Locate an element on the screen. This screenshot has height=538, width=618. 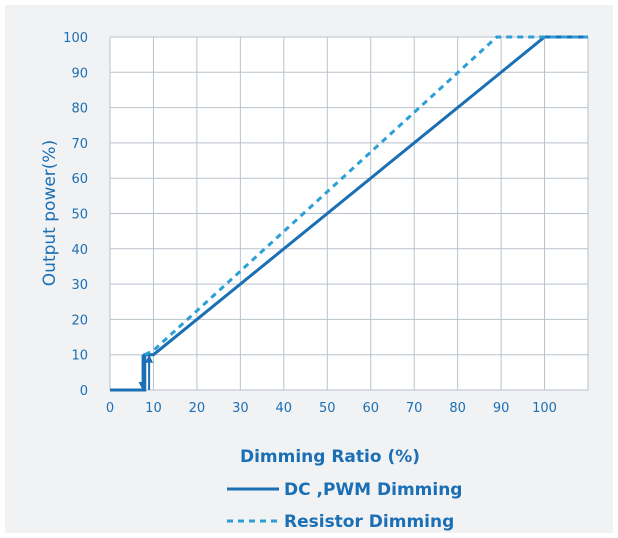
y-tick-labels: 0 10 20 30 40 50 60 70 80 90 100 is located at coordinates (75, 215).